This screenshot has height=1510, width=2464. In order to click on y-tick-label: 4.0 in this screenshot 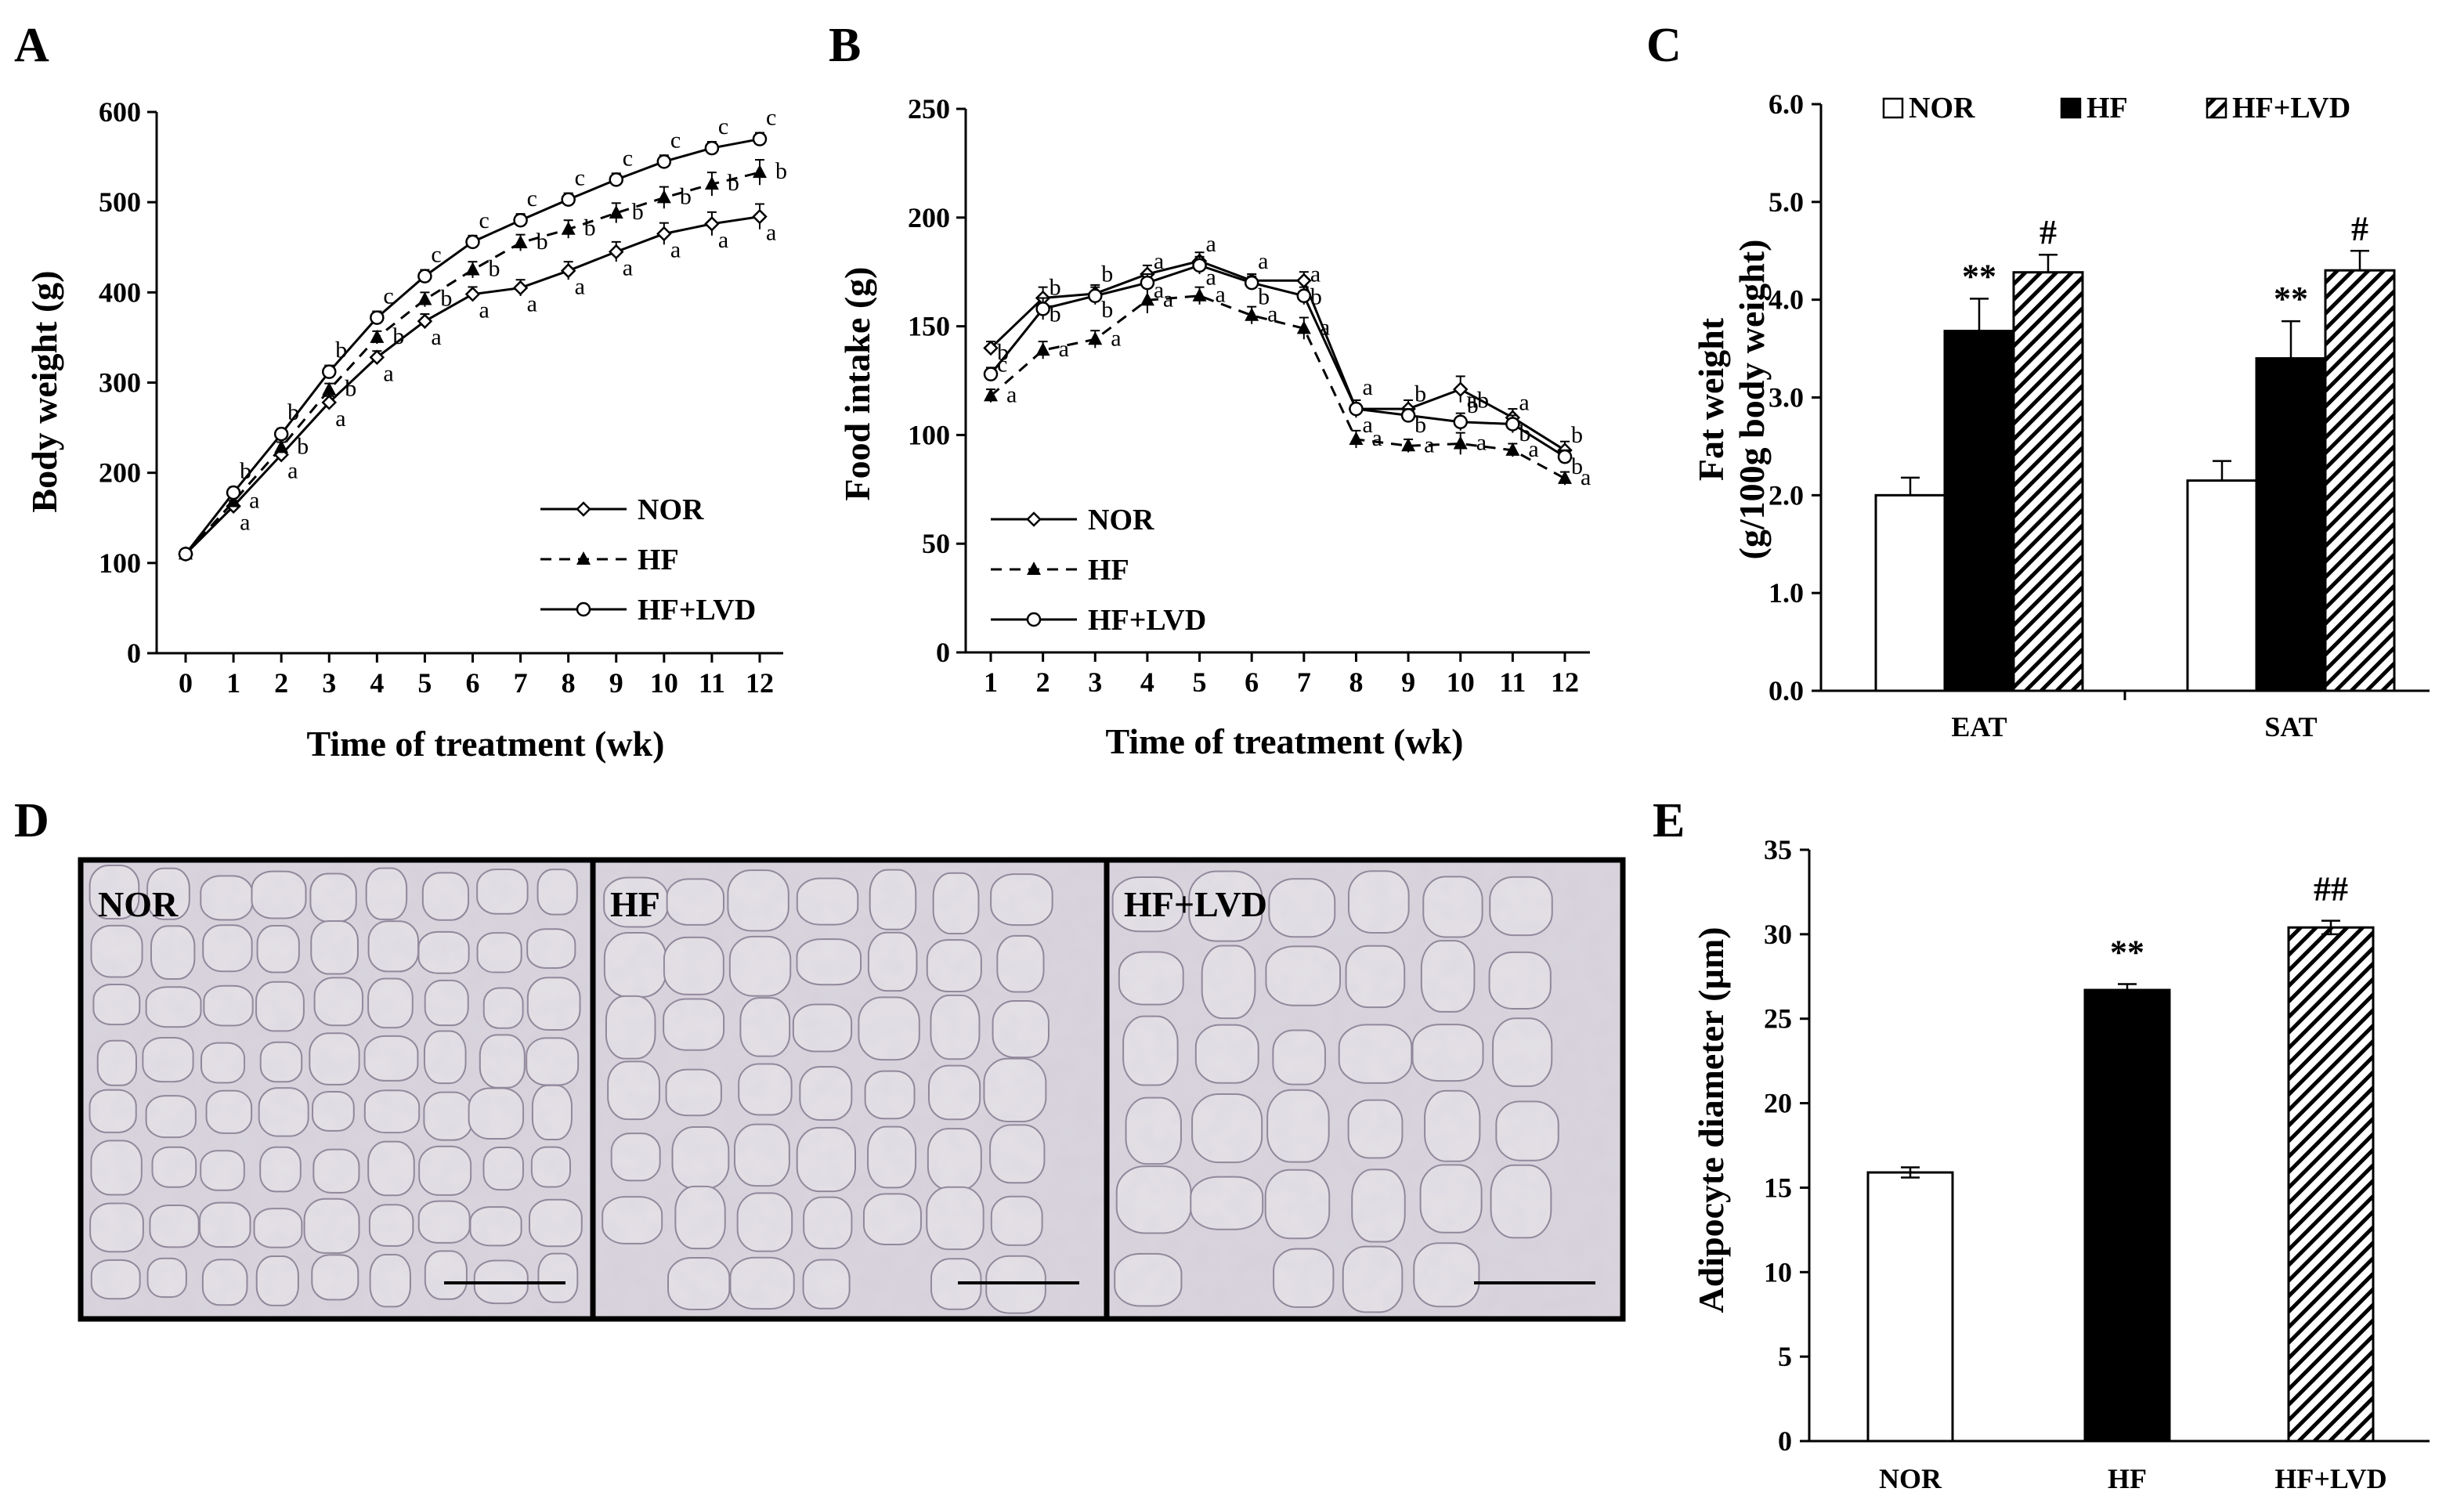, I will do `click(1786, 300)`.